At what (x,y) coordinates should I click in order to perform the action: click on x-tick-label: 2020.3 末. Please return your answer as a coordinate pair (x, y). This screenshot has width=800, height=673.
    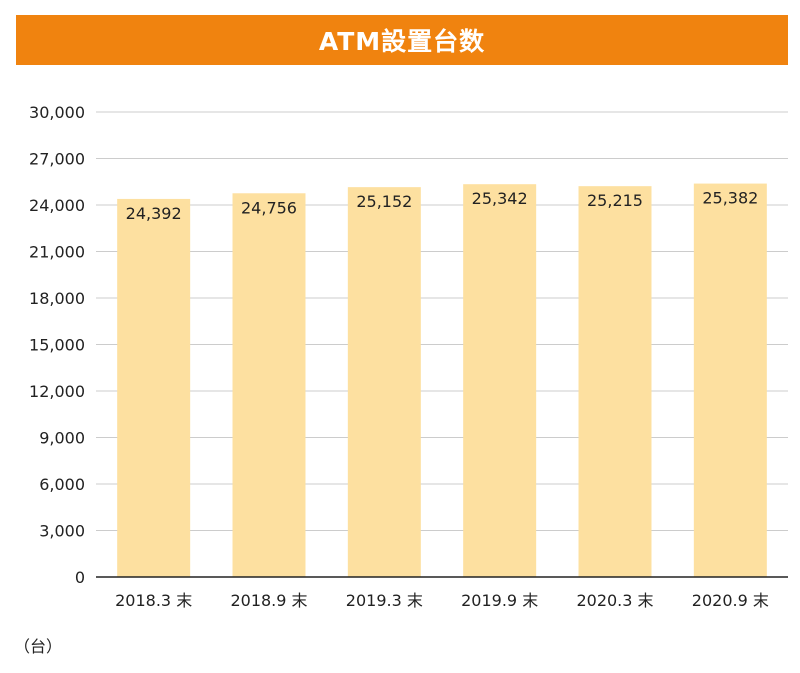
    Looking at the image, I should click on (614, 600).